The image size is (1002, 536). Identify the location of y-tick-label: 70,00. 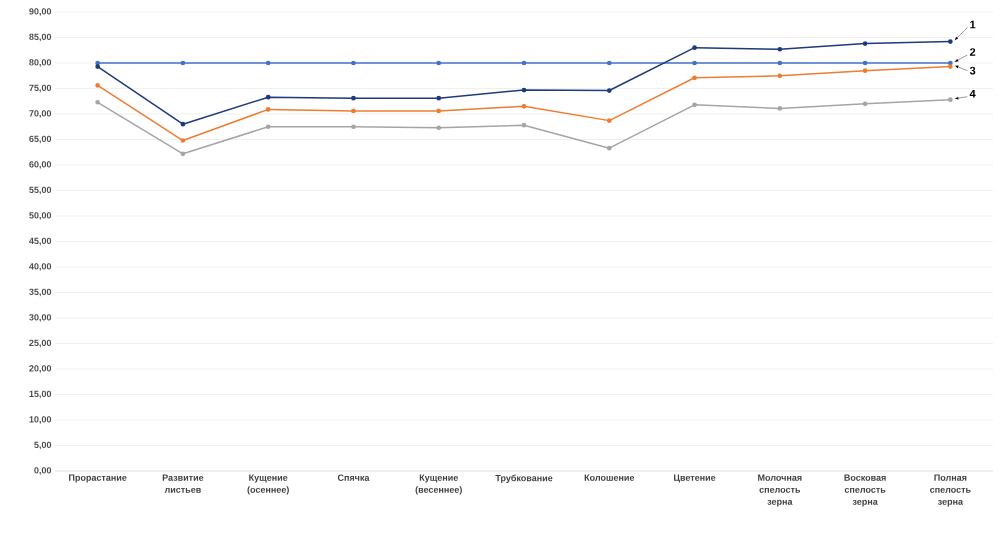
(40, 114).